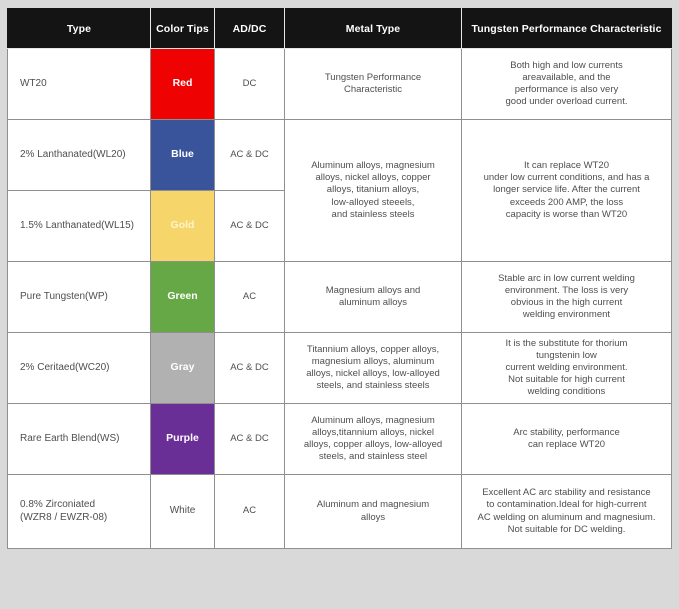  I want to click on type-cell: Rare Earth Blend(WS), so click(79, 439).